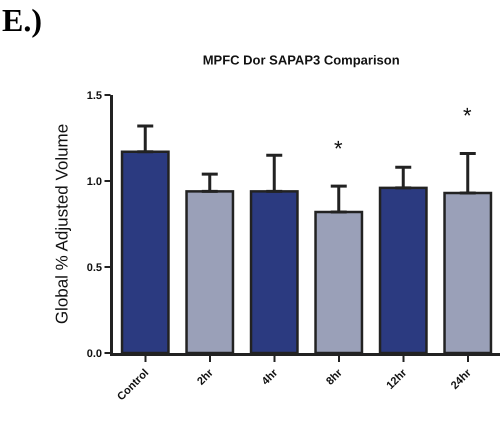 This screenshot has width=502, height=428. Describe the element at coordinates (270, 377) in the screenshot. I see `x-tick-label: 4hr` at that location.